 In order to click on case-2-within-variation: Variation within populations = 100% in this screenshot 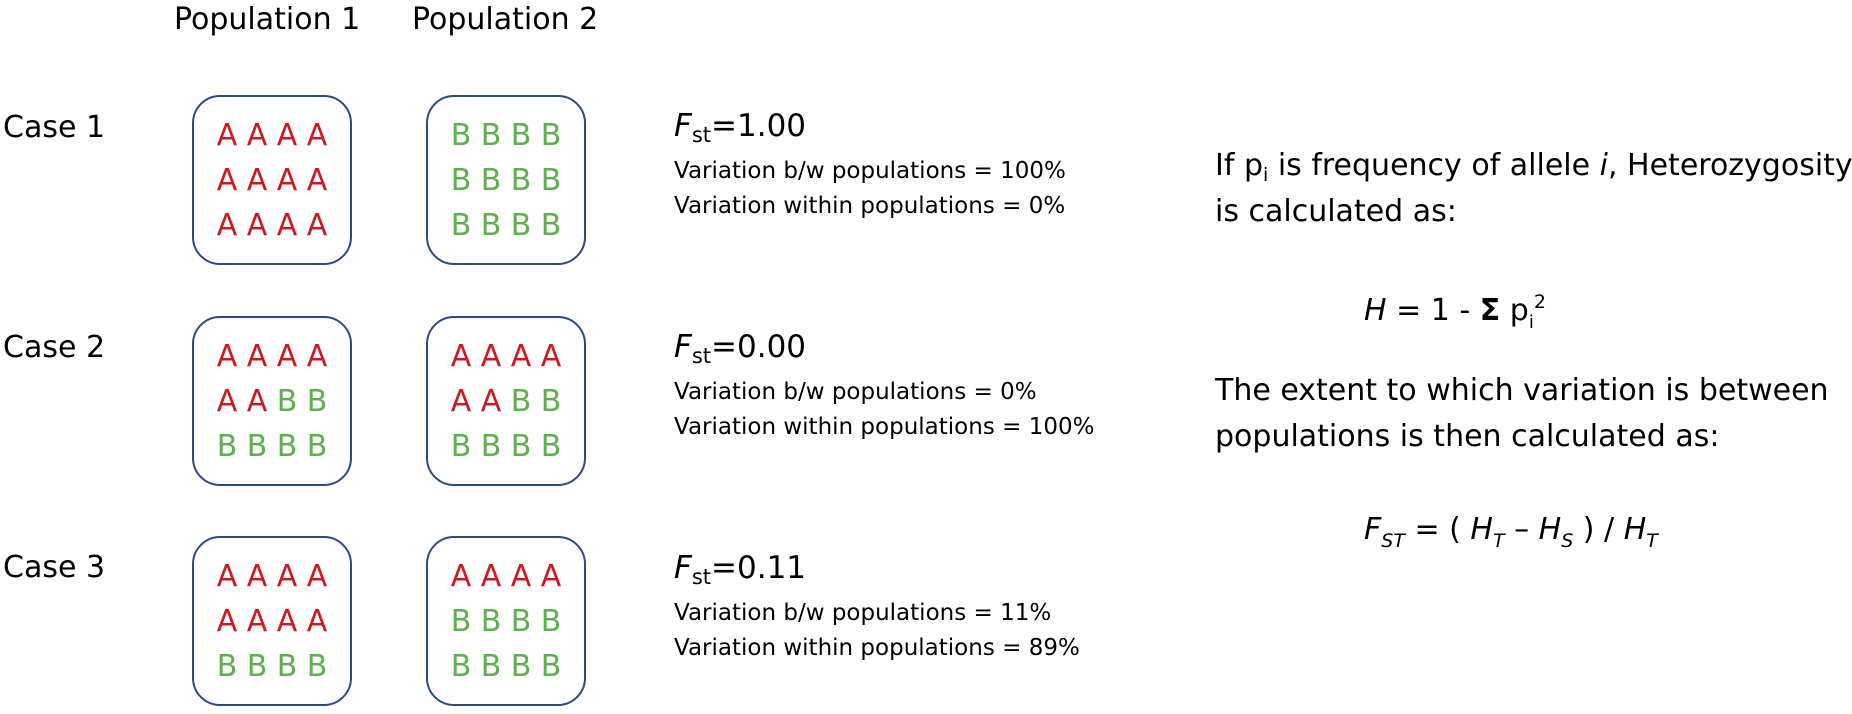, I will do `click(884, 427)`.